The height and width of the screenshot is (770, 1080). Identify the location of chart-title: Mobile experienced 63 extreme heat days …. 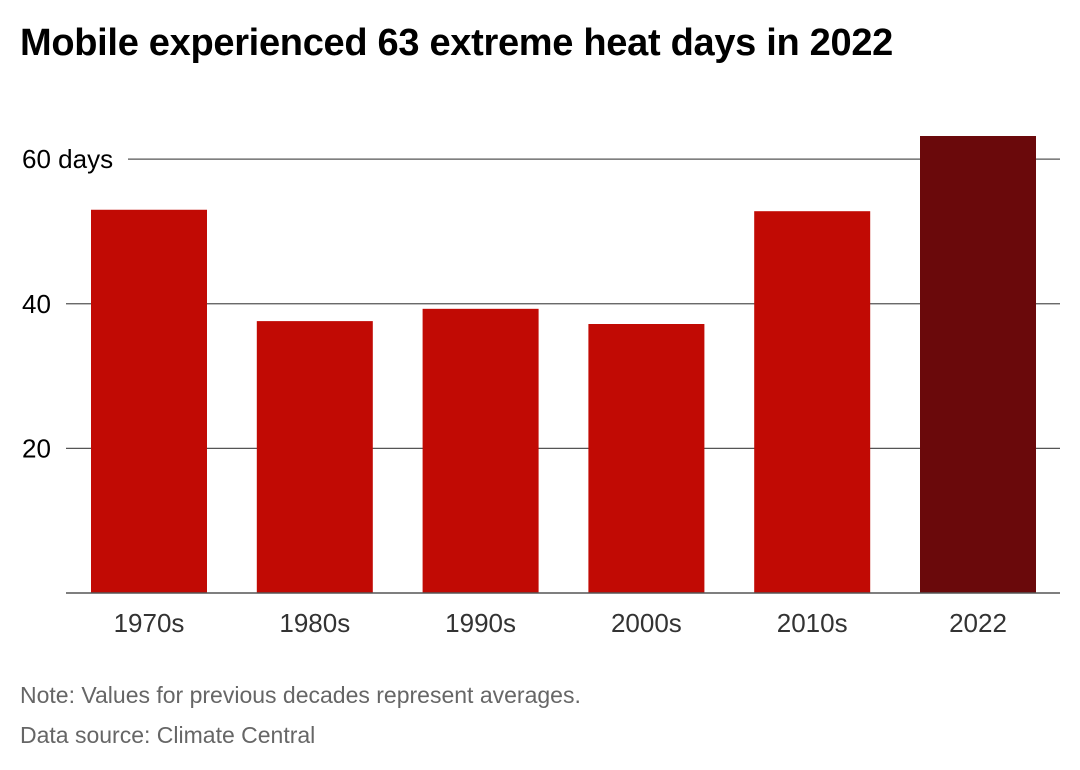
(457, 43).